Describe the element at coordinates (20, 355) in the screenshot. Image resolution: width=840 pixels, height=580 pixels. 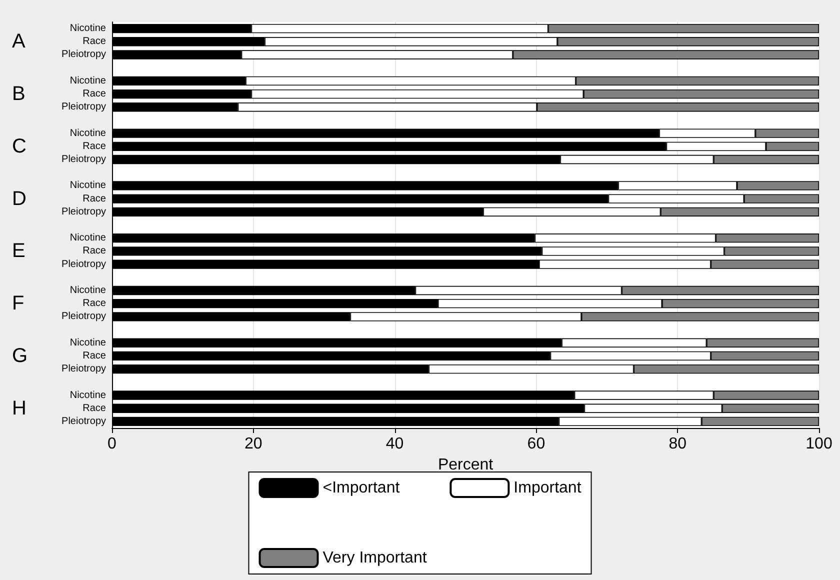
I see `text: G` at that location.